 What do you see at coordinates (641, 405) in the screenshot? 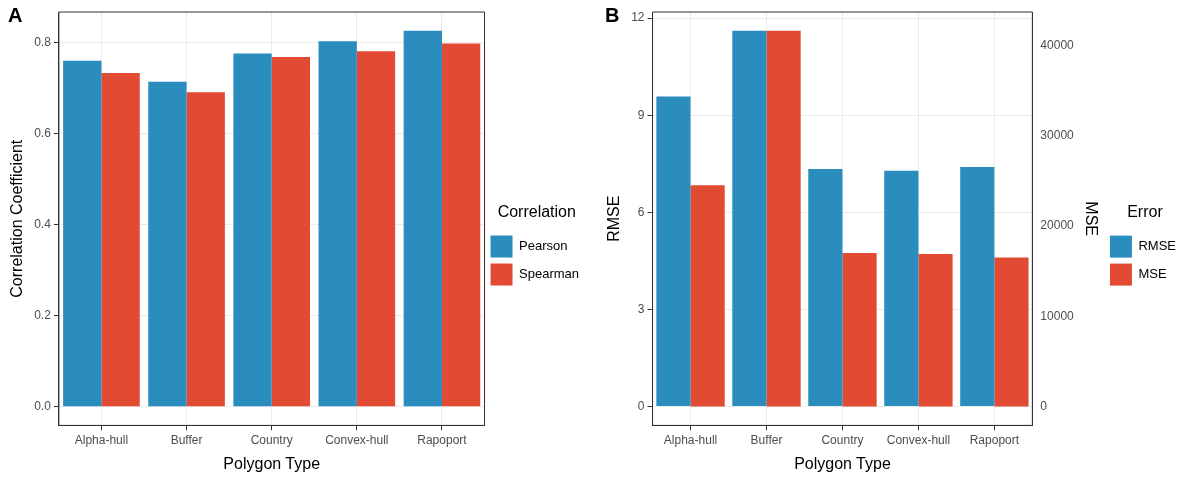
I see `y-tick-label: 0` at bounding box center [641, 405].